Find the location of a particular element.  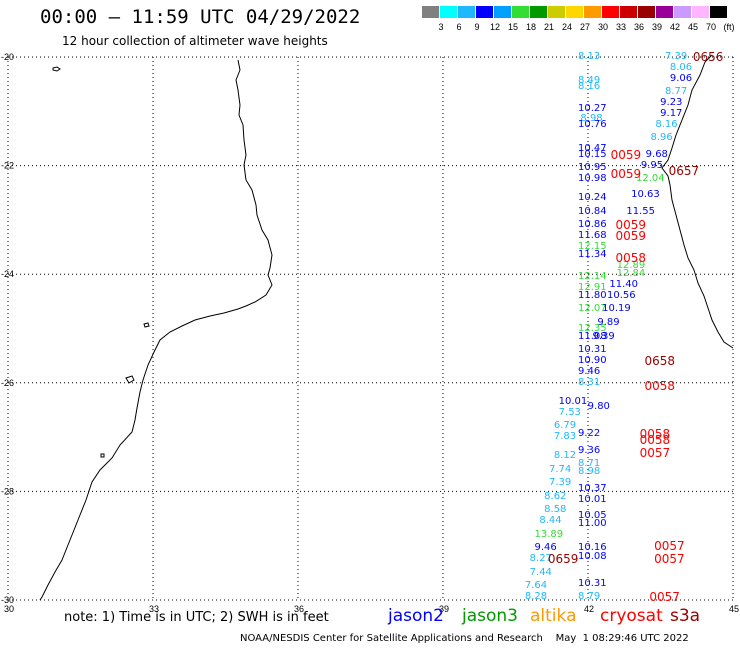

wave-height-label: 8.79 is located at coordinates (589, 597).